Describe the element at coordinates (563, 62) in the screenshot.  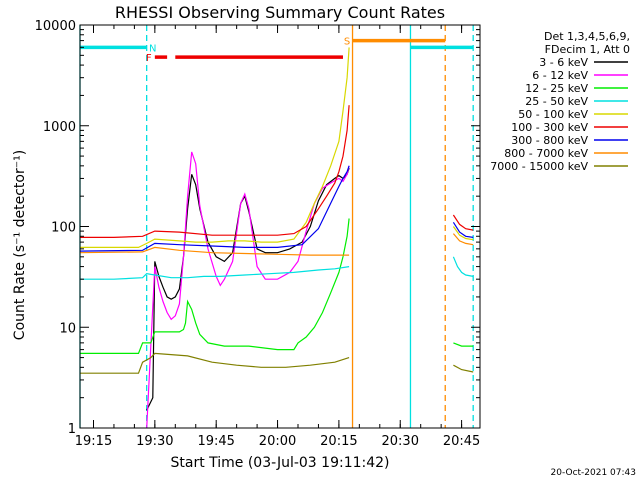
I see `legend-label-3-6-kev: 3 - 6 keV` at that location.